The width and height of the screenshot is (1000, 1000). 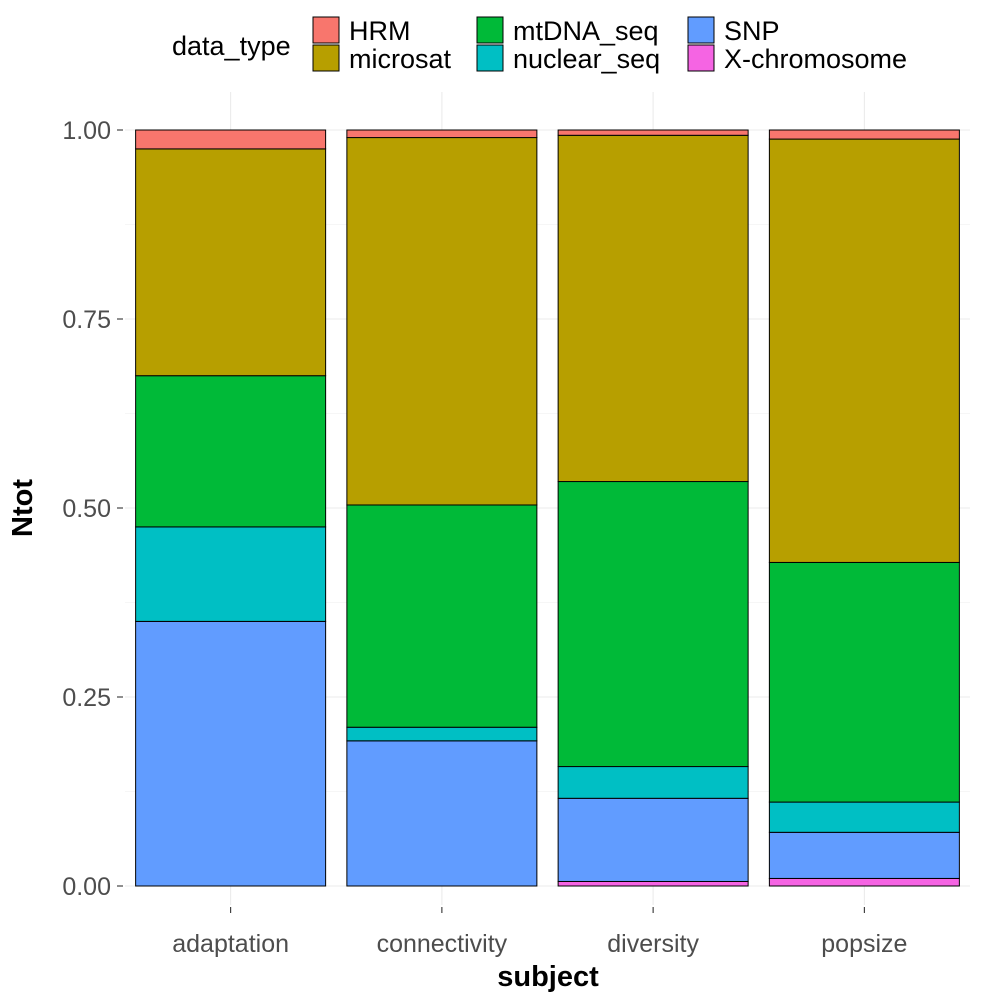 What do you see at coordinates (586, 59) in the screenshot?
I see `legend-label-nuclear-seq: nuclear_seq` at bounding box center [586, 59].